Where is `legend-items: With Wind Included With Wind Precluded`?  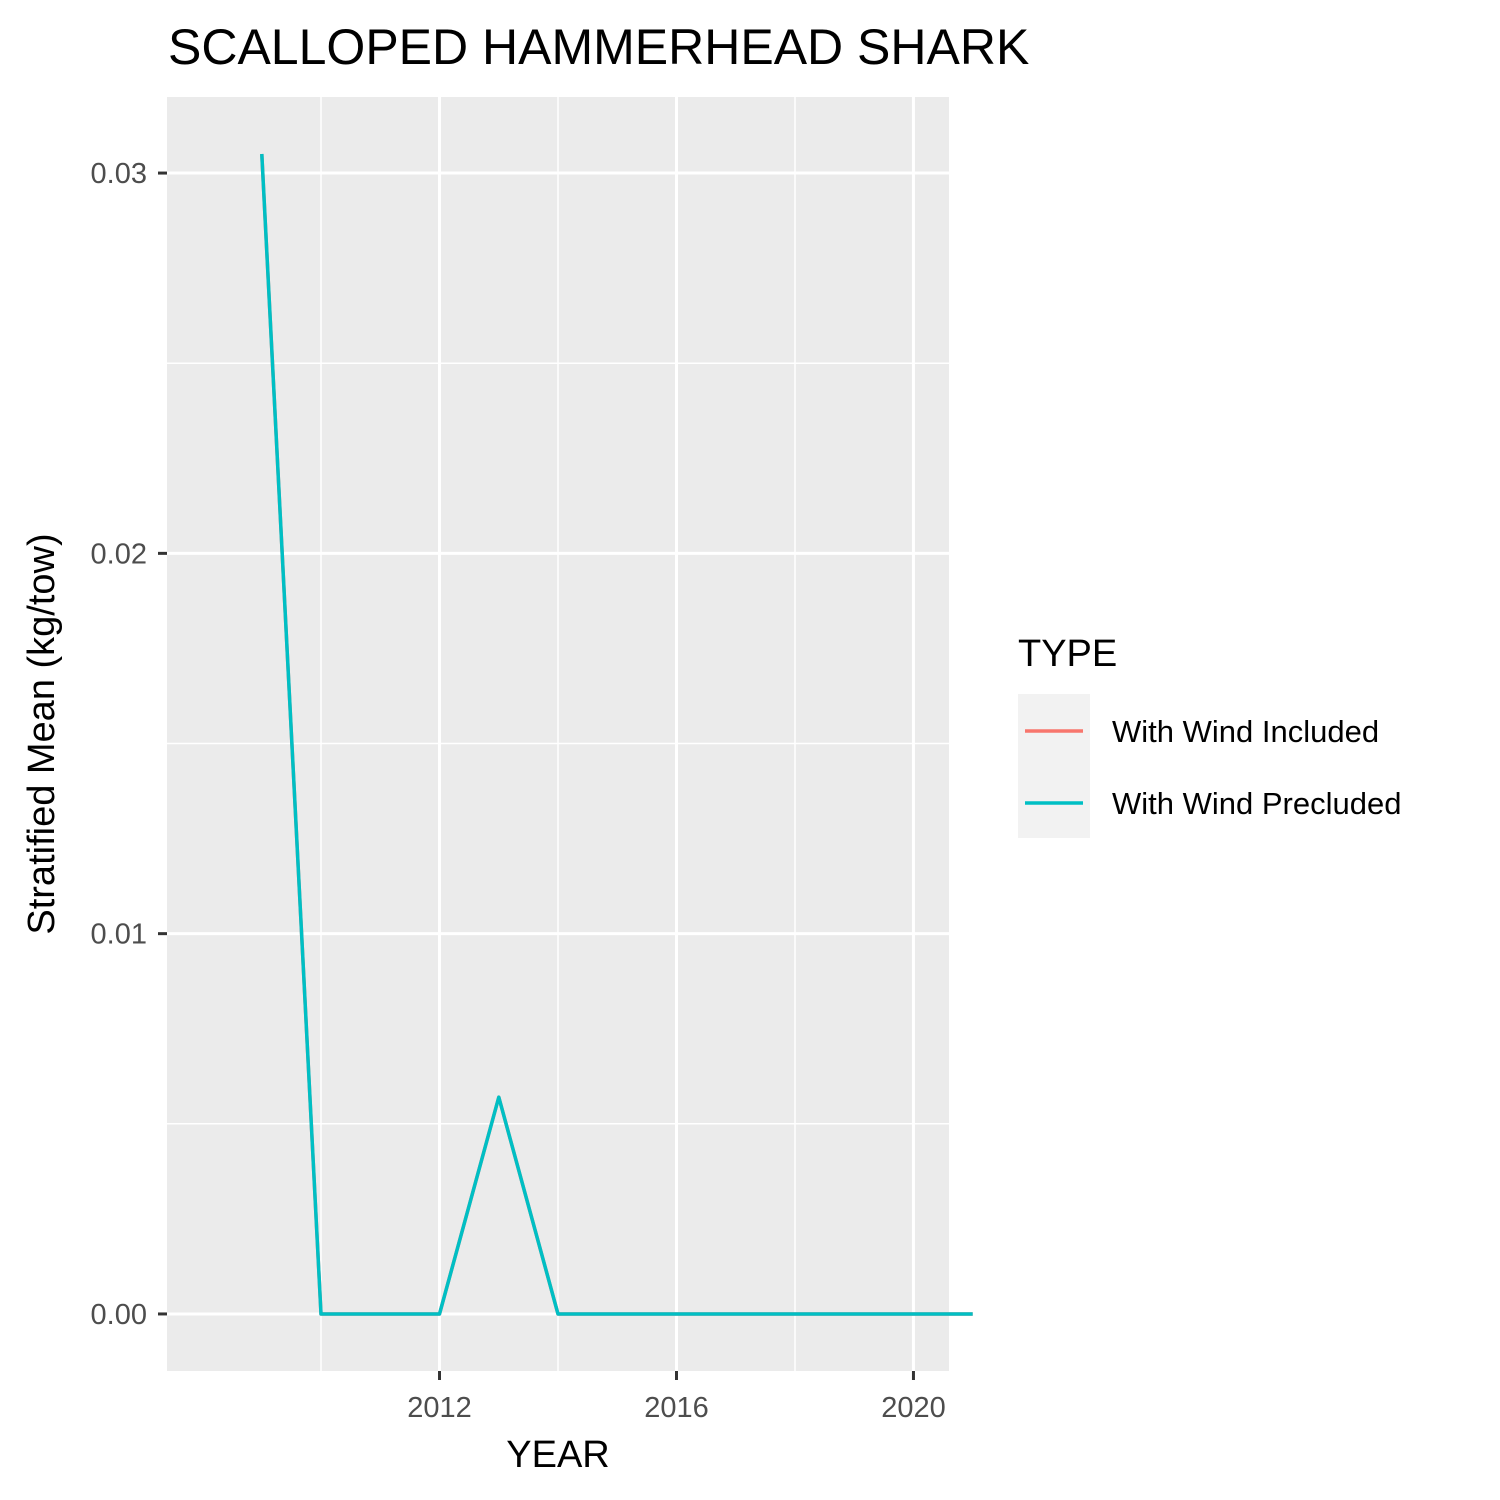
legend-items: With Wind Included With Wind Precluded is located at coordinates (1213, 767).